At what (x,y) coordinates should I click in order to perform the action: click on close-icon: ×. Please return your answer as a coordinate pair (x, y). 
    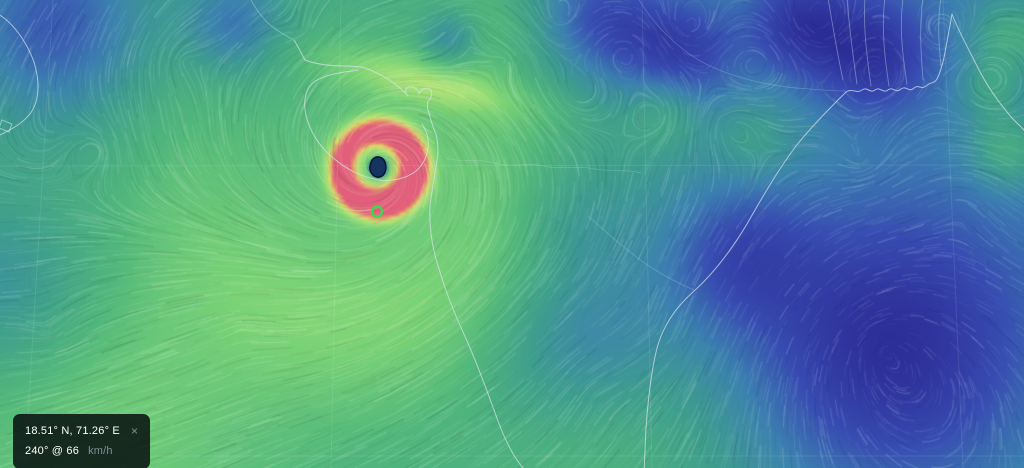
    Looking at the image, I should click on (134, 431).